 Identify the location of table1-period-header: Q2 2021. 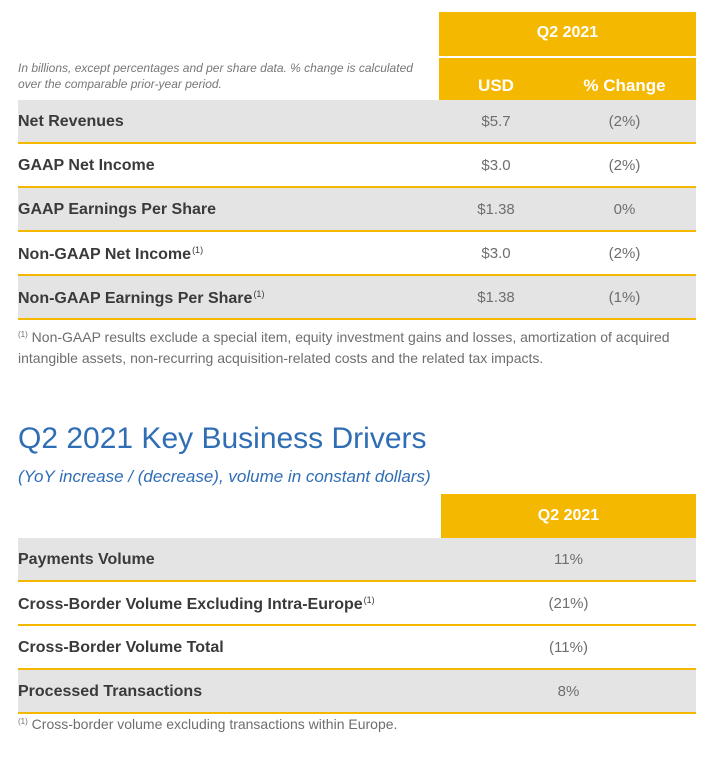
(567, 34).